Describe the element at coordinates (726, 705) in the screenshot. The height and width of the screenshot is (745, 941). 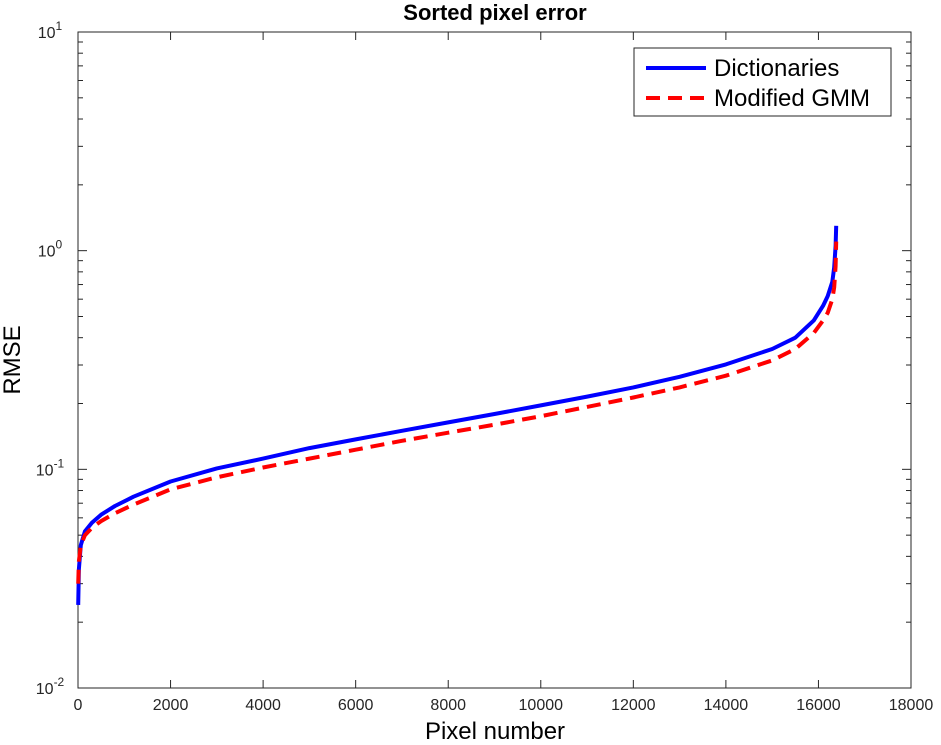
I see `x-tick-label: 14000` at that location.